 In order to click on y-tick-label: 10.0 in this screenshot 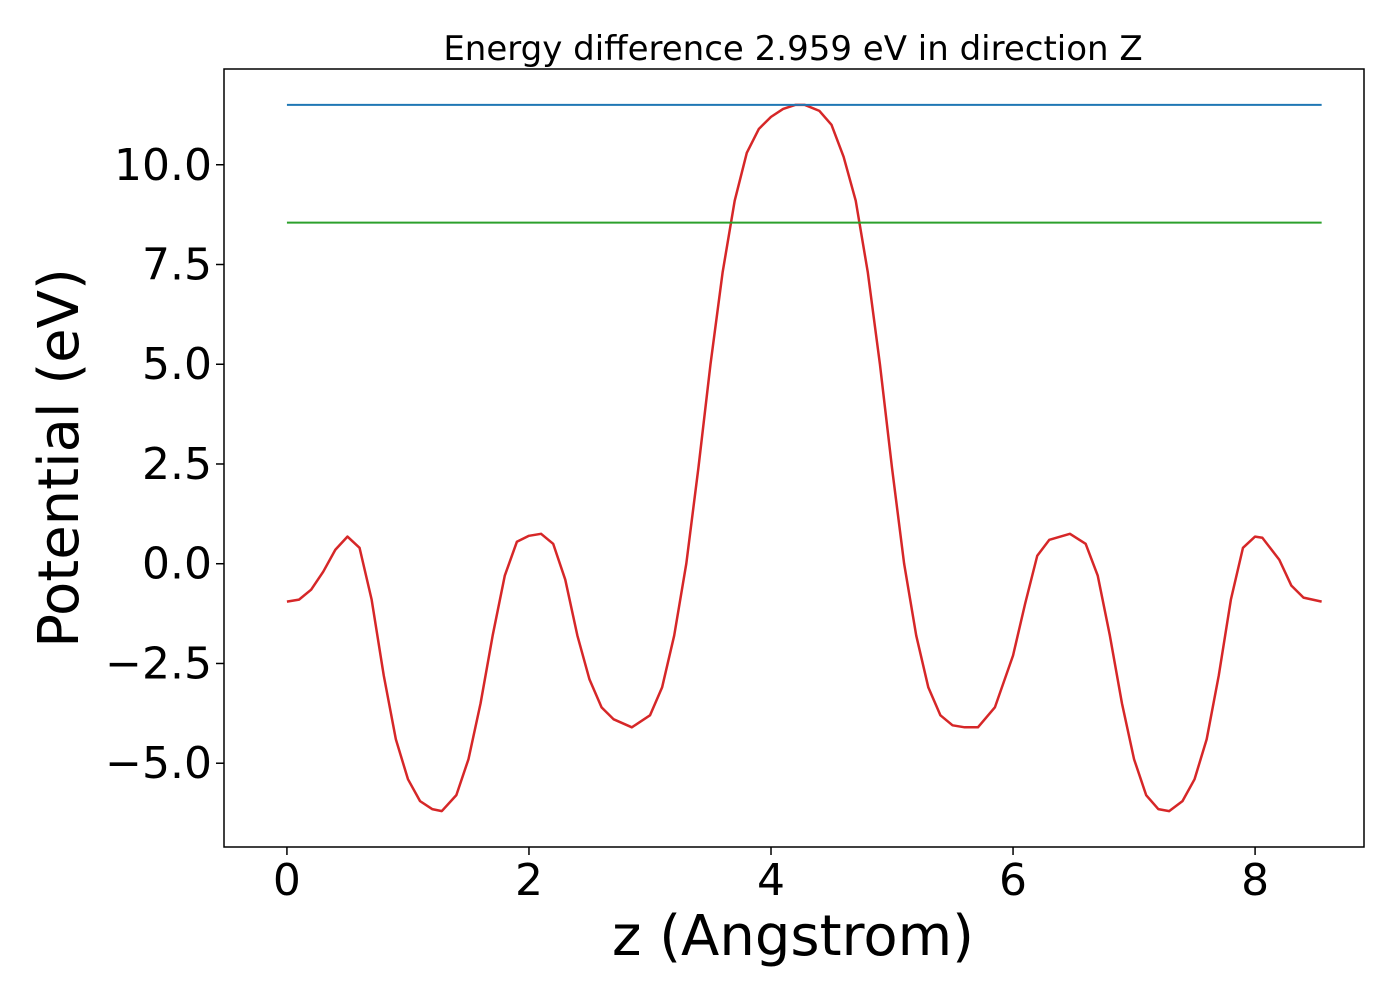, I will do `click(163, 165)`.